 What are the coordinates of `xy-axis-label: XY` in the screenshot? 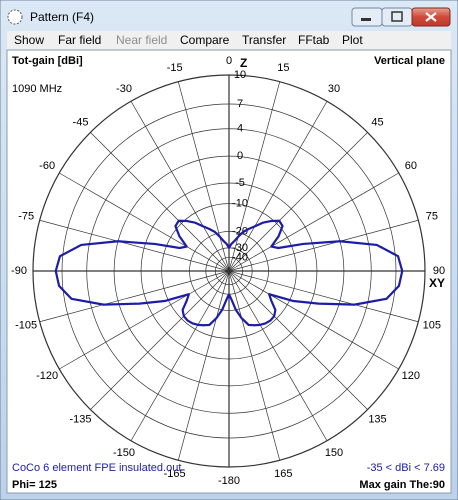 It's located at (437, 283).